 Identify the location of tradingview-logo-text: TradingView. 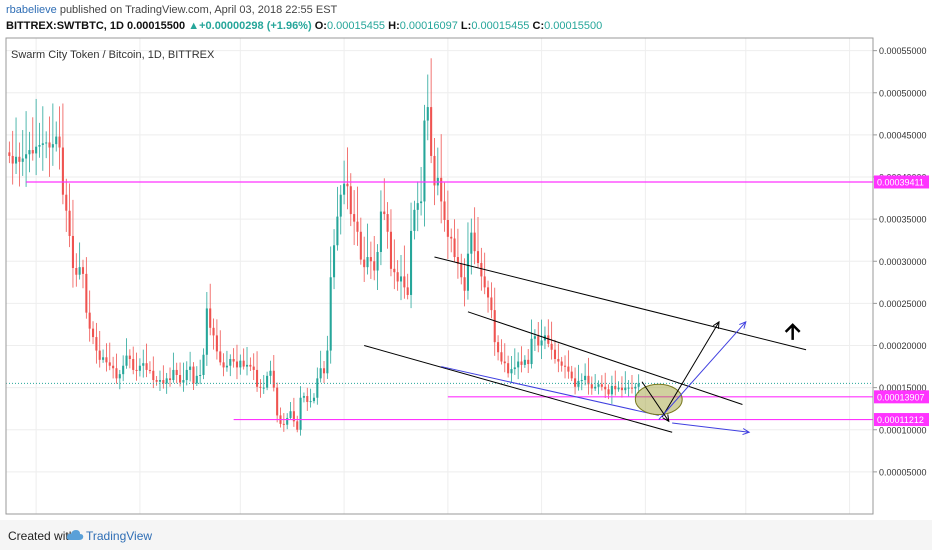
(119, 536).